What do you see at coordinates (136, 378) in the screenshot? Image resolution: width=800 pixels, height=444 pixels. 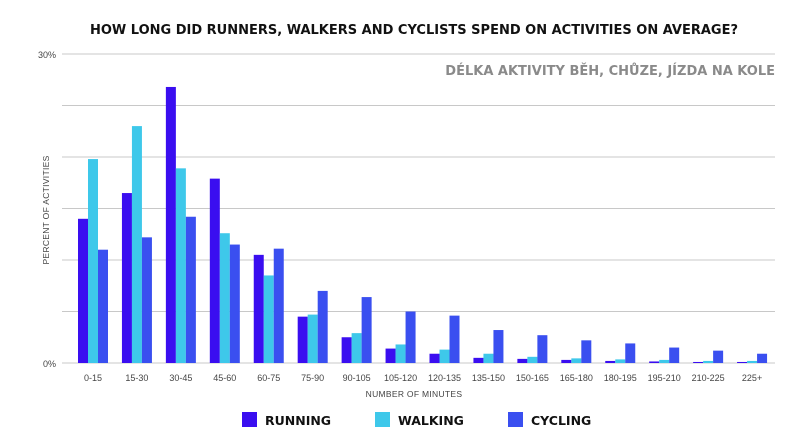 I see `x-tick-label: 15-30` at bounding box center [136, 378].